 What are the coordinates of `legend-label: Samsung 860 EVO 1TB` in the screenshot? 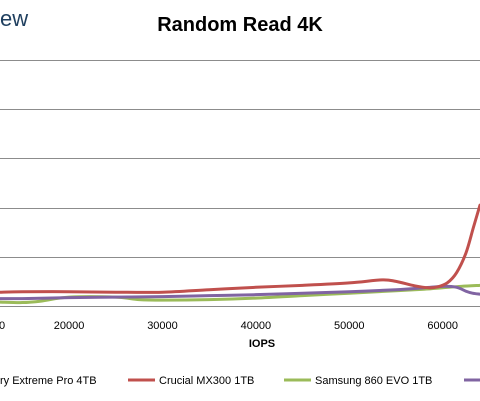 It's located at (373, 381).